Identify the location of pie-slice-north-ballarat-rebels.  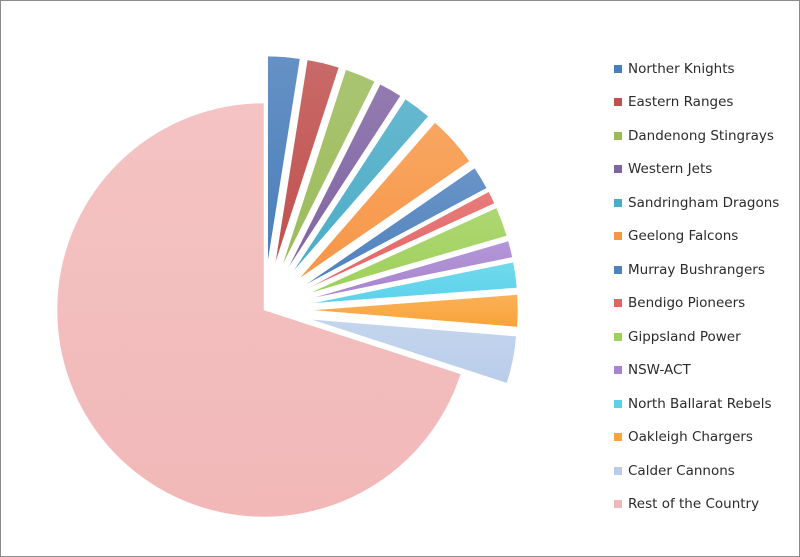
(414, 282).